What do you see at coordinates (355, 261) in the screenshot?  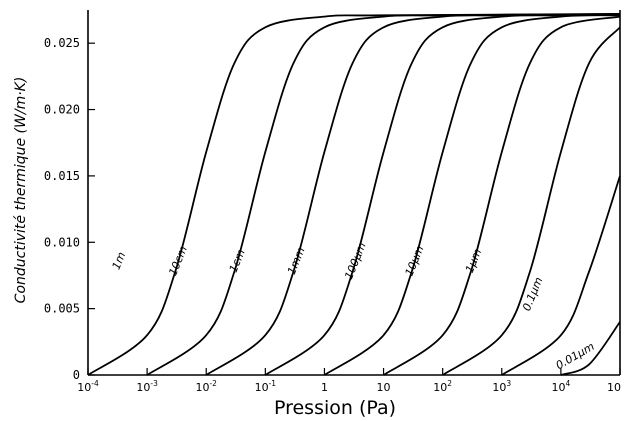 I see `series-label: 100µm` at bounding box center [355, 261].